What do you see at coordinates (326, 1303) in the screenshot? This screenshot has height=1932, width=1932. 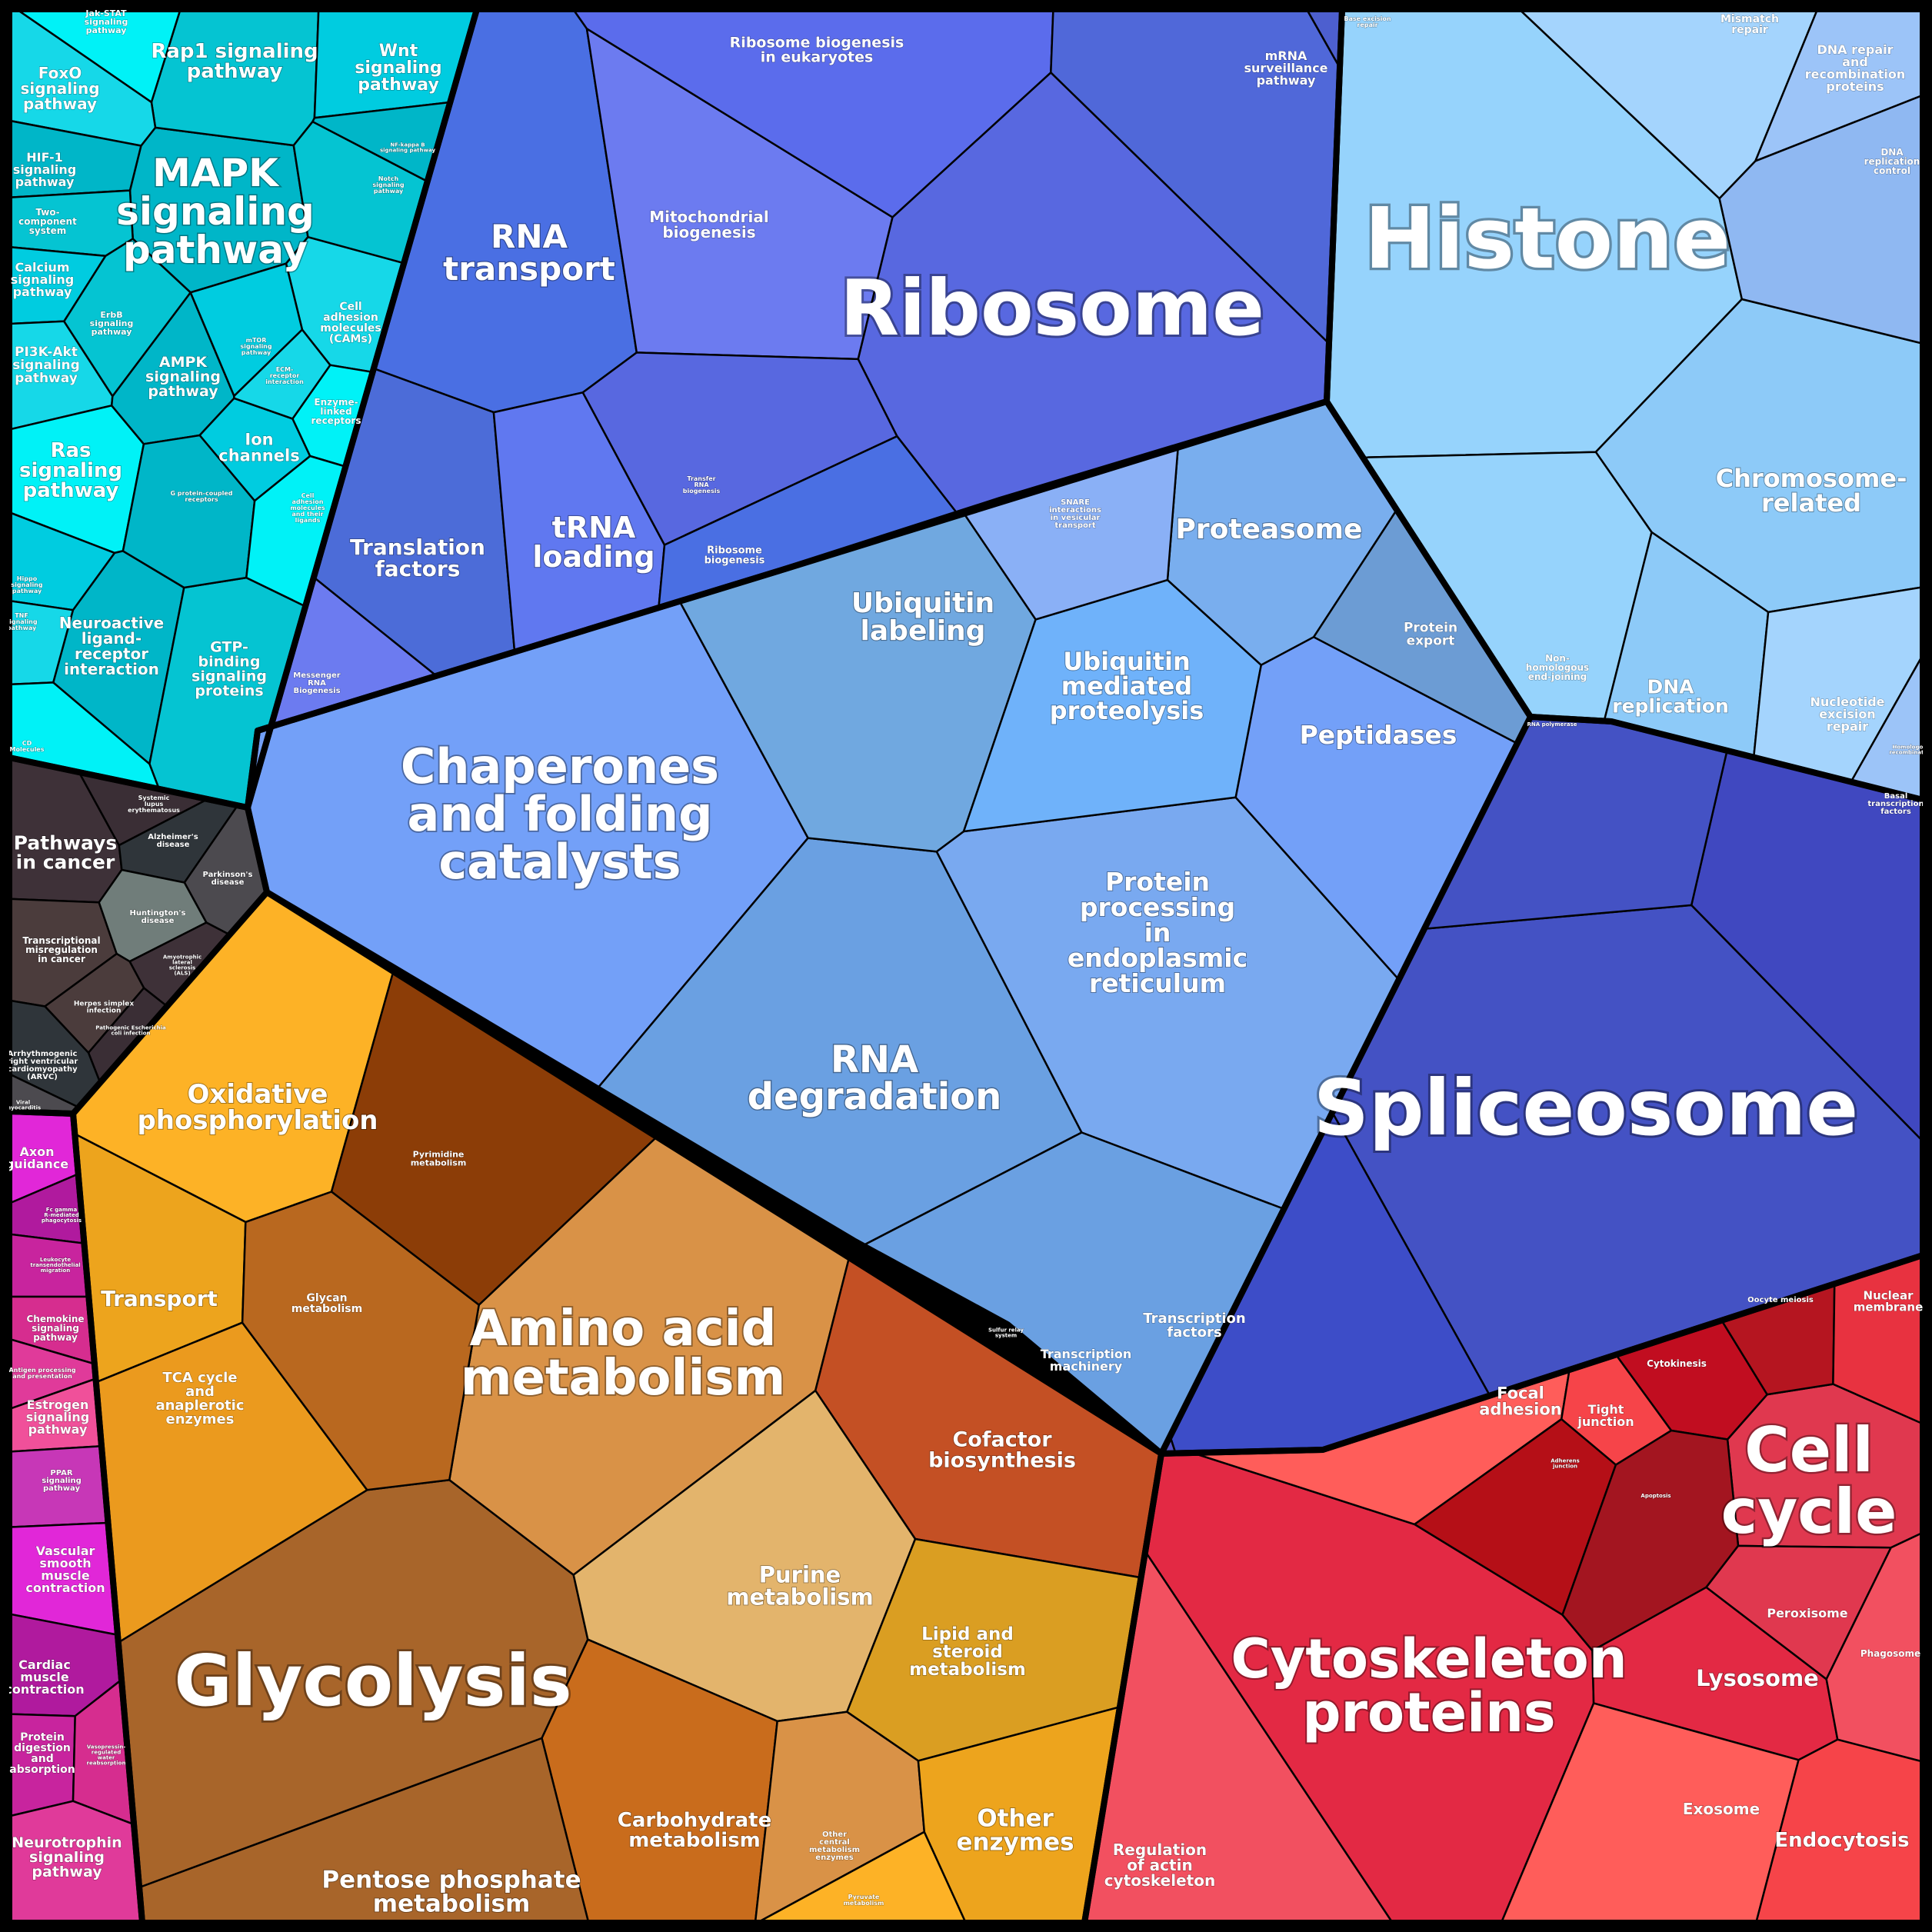 I see `label-glycan-metabolism: Glycan metabolism` at bounding box center [326, 1303].